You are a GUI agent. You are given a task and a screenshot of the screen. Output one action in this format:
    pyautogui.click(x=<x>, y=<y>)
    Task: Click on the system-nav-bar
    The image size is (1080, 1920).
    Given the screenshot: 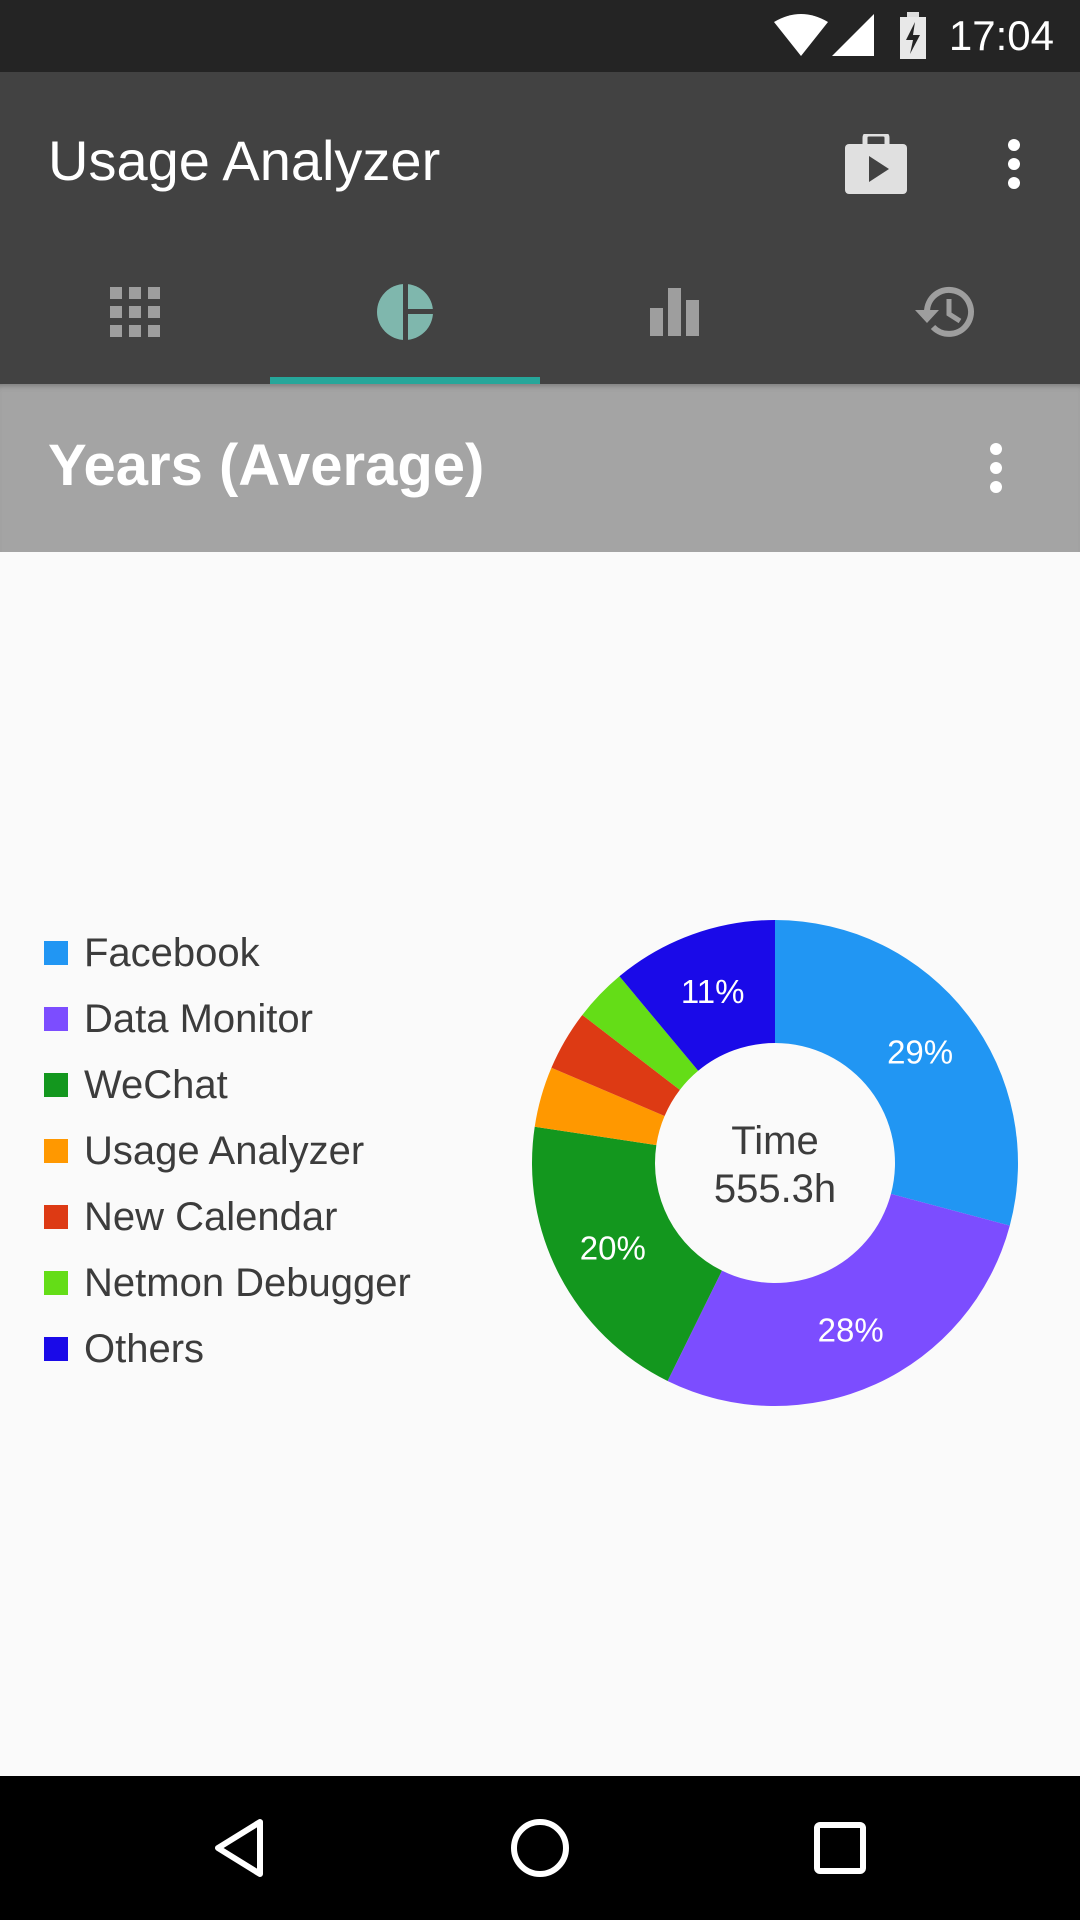 What is the action you would take?
    pyautogui.click(x=540, y=1848)
    